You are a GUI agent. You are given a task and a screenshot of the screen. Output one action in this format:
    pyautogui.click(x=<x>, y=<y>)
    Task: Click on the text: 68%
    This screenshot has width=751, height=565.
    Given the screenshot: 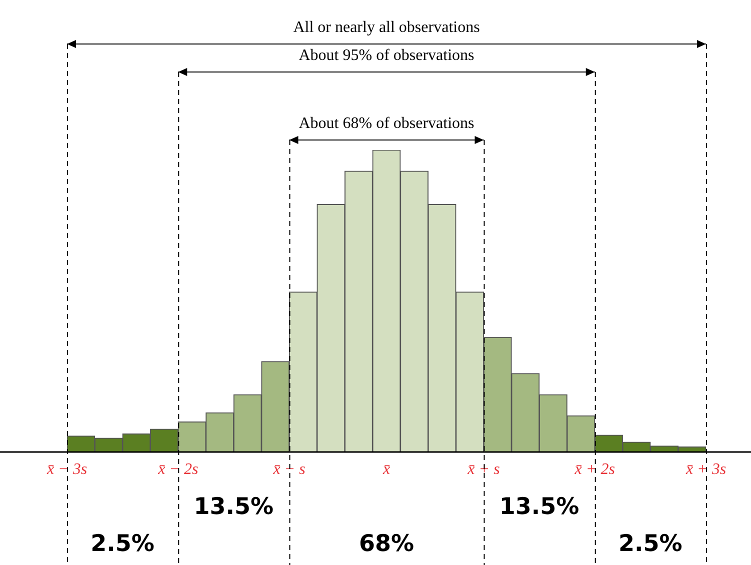 What is the action you would take?
    pyautogui.click(x=386, y=543)
    